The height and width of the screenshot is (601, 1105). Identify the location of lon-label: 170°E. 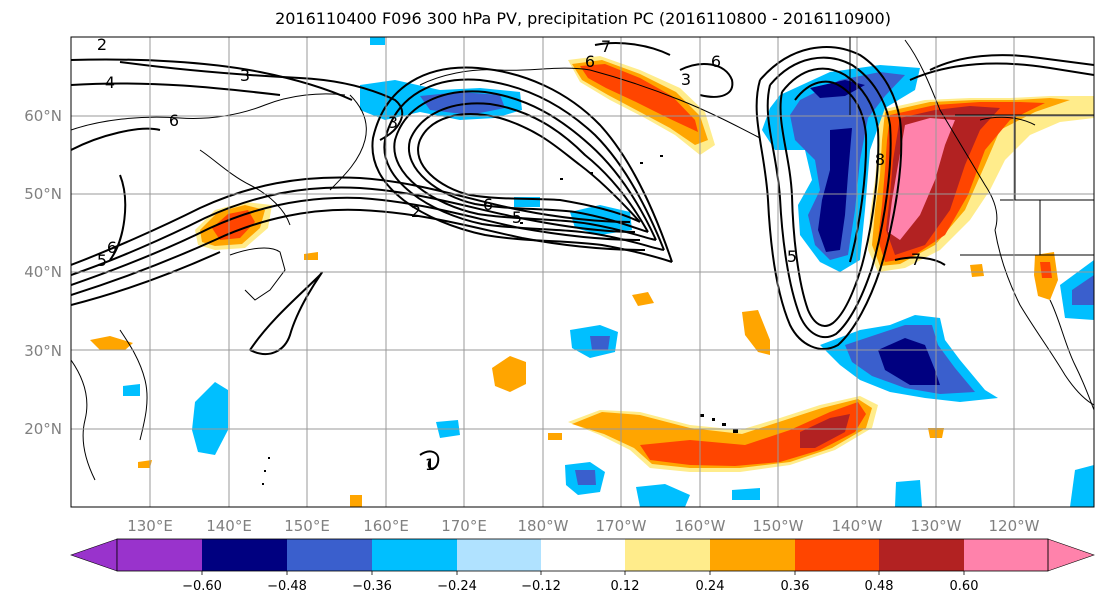
(464, 526).